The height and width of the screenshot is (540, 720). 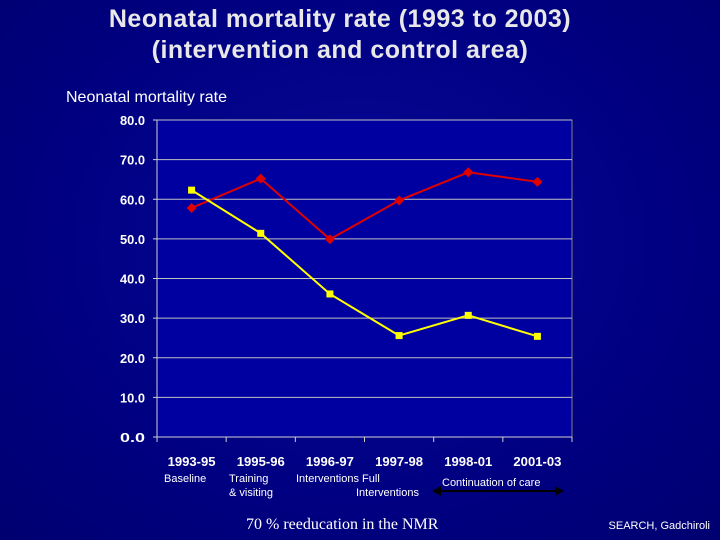 I want to click on phase-arrow, so click(x=498, y=491).